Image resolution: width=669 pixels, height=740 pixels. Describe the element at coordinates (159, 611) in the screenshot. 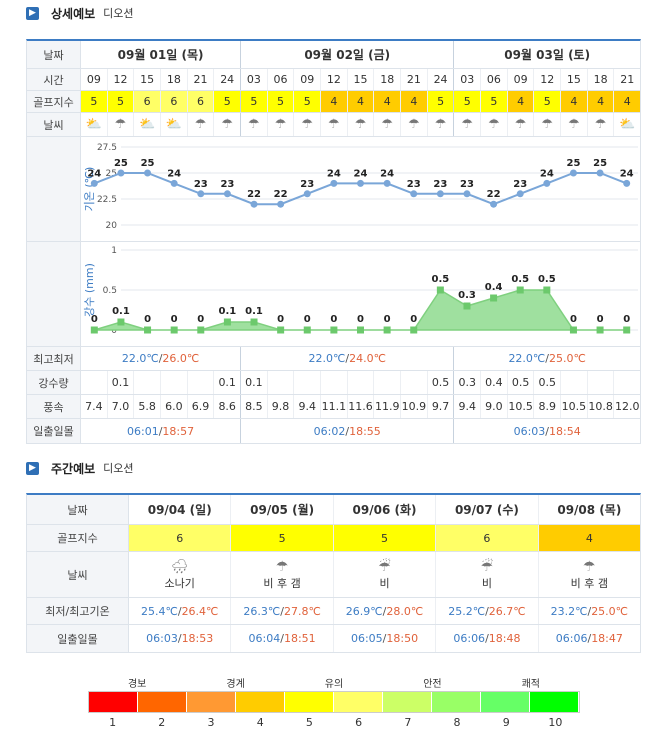

I see `weekly-min-temp: 25.4℃` at that location.